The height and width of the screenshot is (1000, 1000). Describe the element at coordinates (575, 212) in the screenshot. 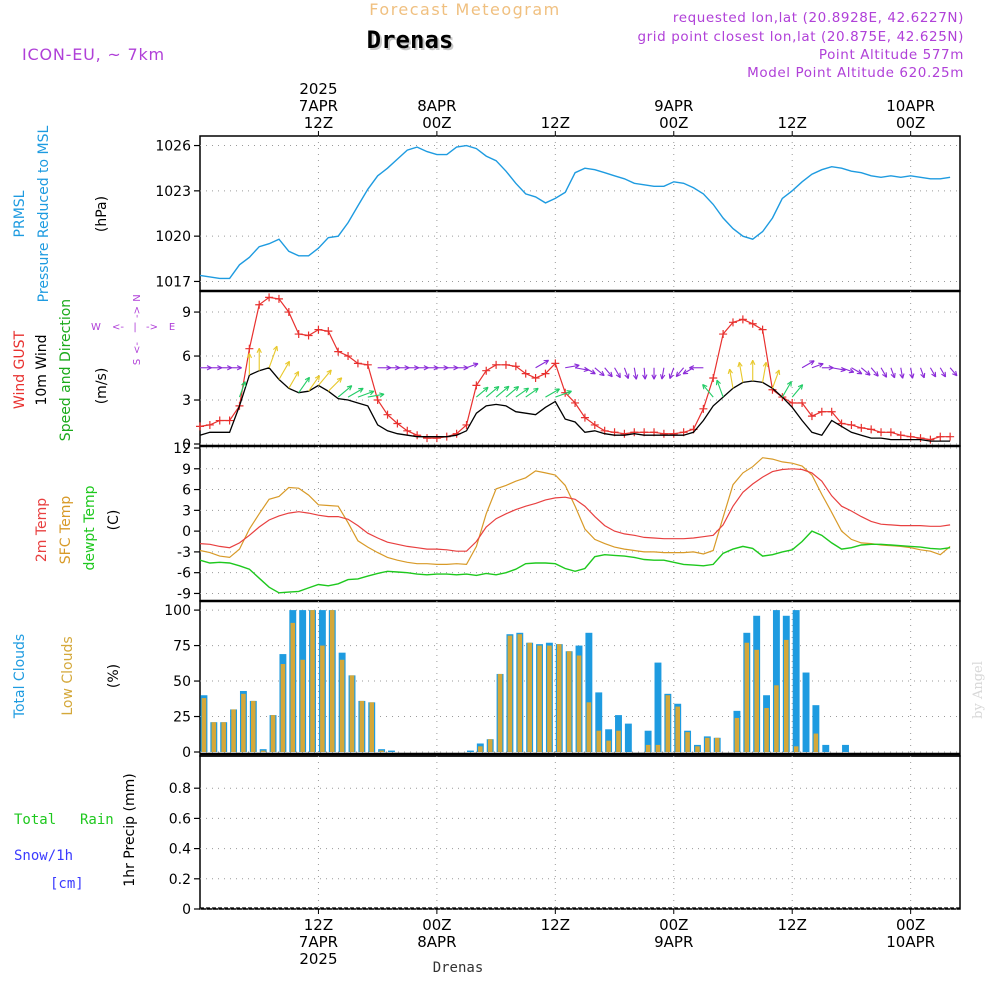

I see `pressure-line` at that location.